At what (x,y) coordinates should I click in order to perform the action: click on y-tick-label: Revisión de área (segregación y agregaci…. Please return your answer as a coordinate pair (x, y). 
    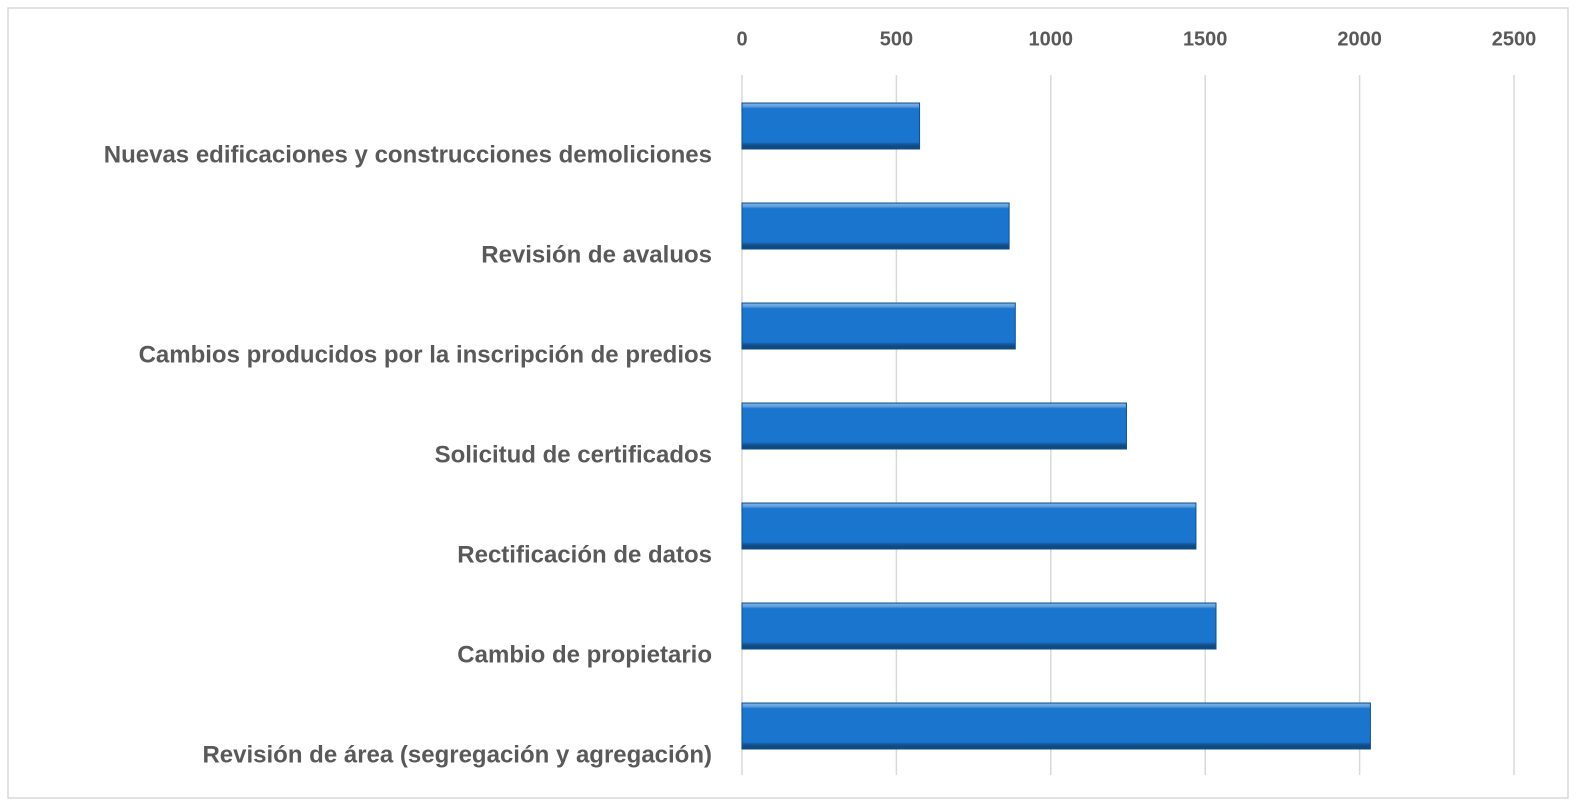
    Looking at the image, I should click on (457, 754).